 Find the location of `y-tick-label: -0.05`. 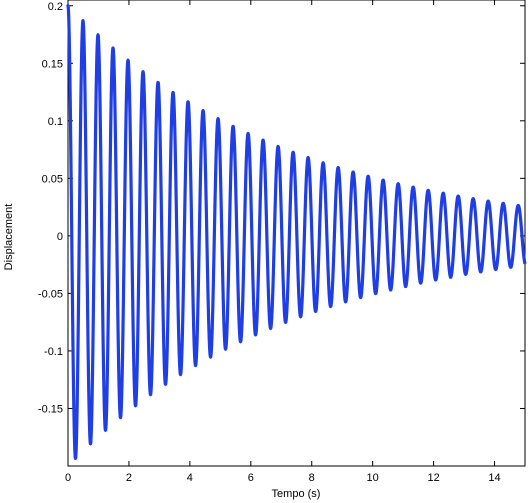

y-tick-label: -0.05 is located at coordinates (50, 294).